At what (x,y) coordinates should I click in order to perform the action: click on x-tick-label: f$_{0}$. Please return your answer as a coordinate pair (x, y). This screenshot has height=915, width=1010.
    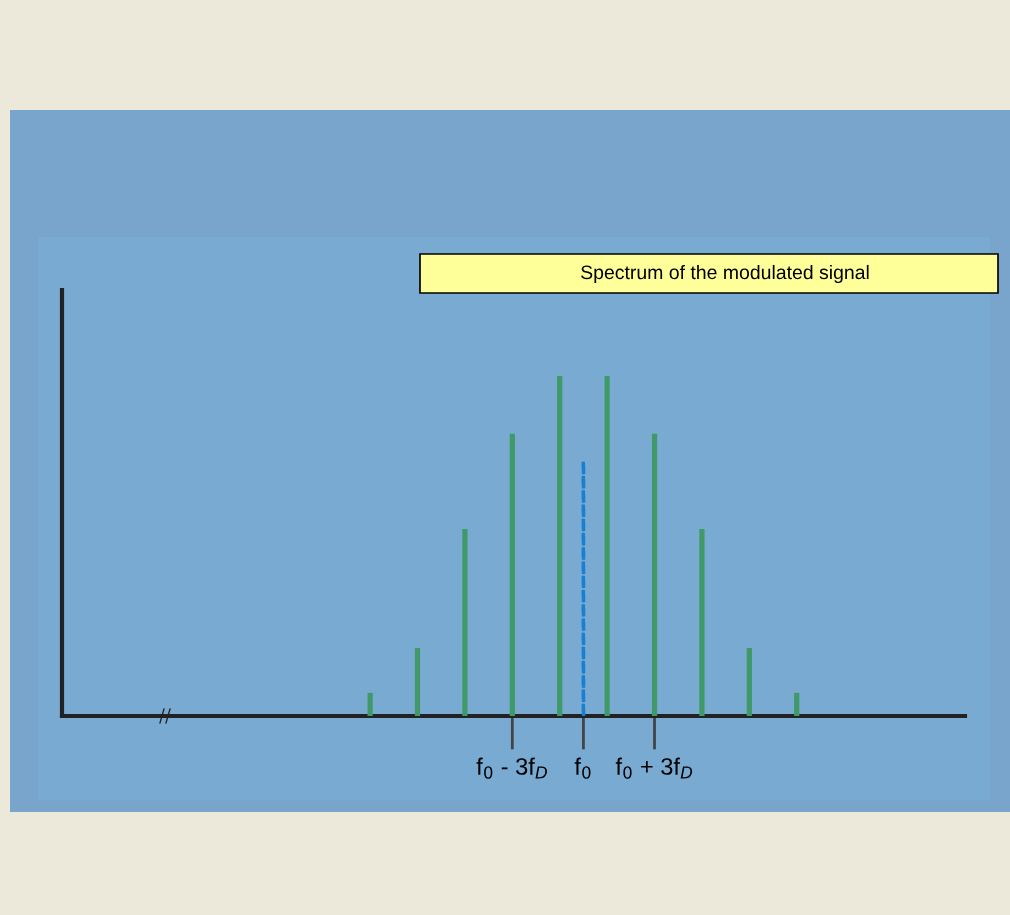
    Looking at the image, I should click on (582, 768).